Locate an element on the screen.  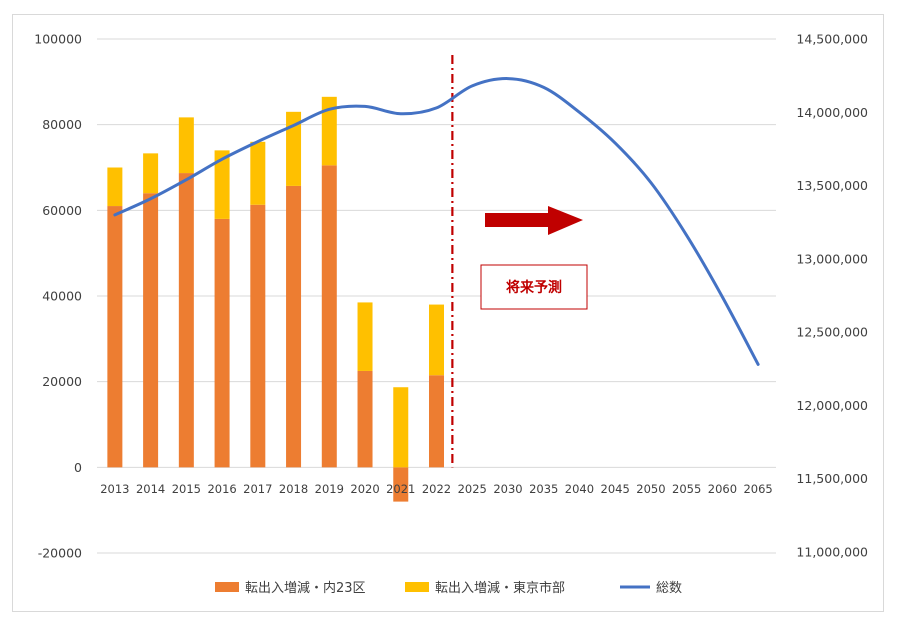
right-tick-label: 11,000,000 is located at coordinates (832, 552).